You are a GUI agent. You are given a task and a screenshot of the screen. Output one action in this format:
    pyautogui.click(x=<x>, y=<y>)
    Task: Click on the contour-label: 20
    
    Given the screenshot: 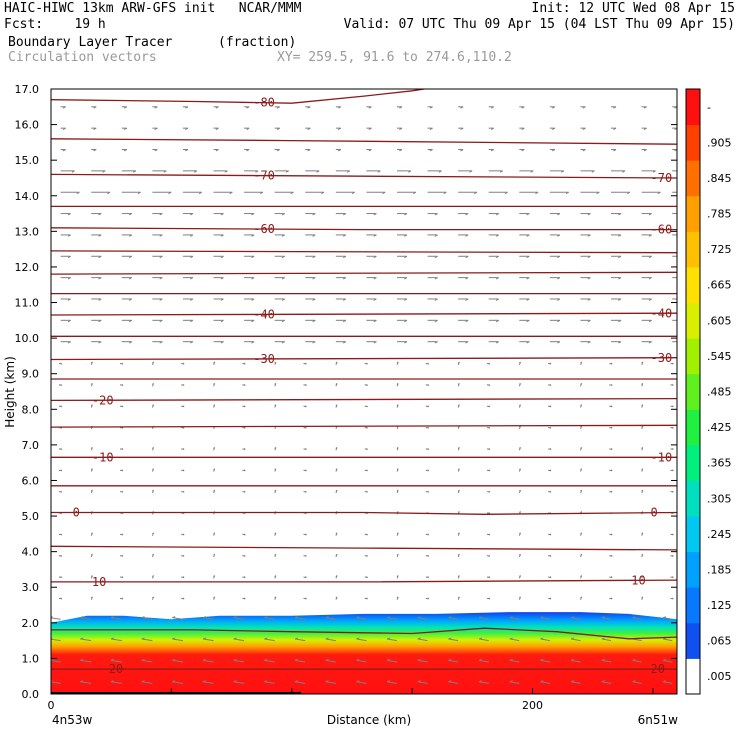 What is the action you would take?
    pyautogui.click(x=658, y=669)
    